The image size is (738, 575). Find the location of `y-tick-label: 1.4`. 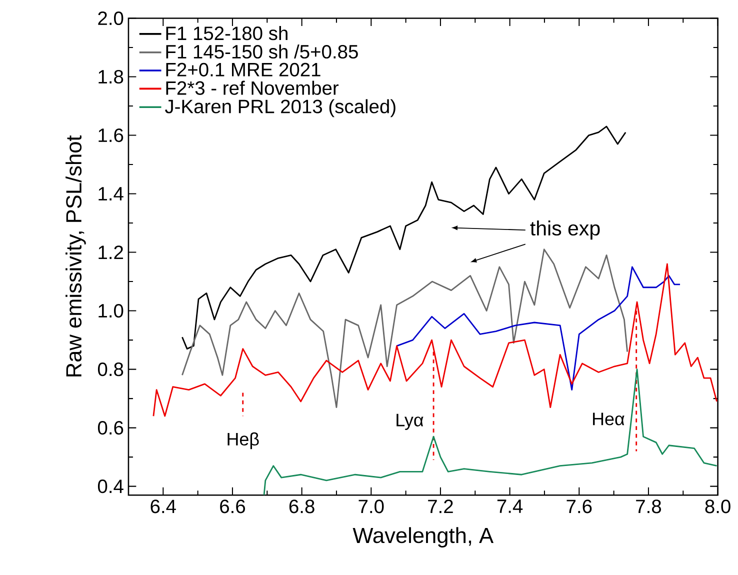

y-tick-label: 1.4 is located at coordinates (111, 193).